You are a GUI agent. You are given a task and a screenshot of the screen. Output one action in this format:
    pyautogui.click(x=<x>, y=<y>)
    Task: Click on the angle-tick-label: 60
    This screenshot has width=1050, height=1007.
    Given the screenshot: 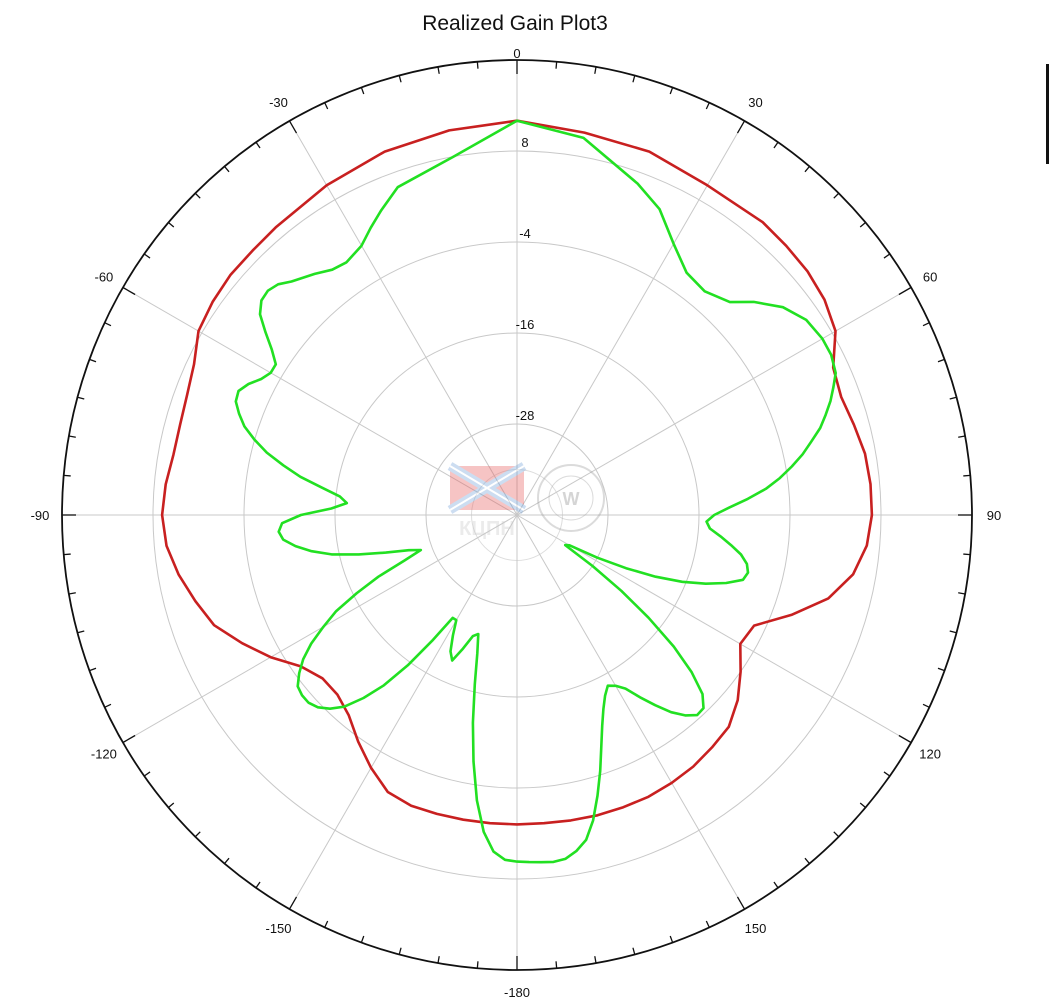 What is the action you would take?
    pyautogui.click(x=930, y=277)
    